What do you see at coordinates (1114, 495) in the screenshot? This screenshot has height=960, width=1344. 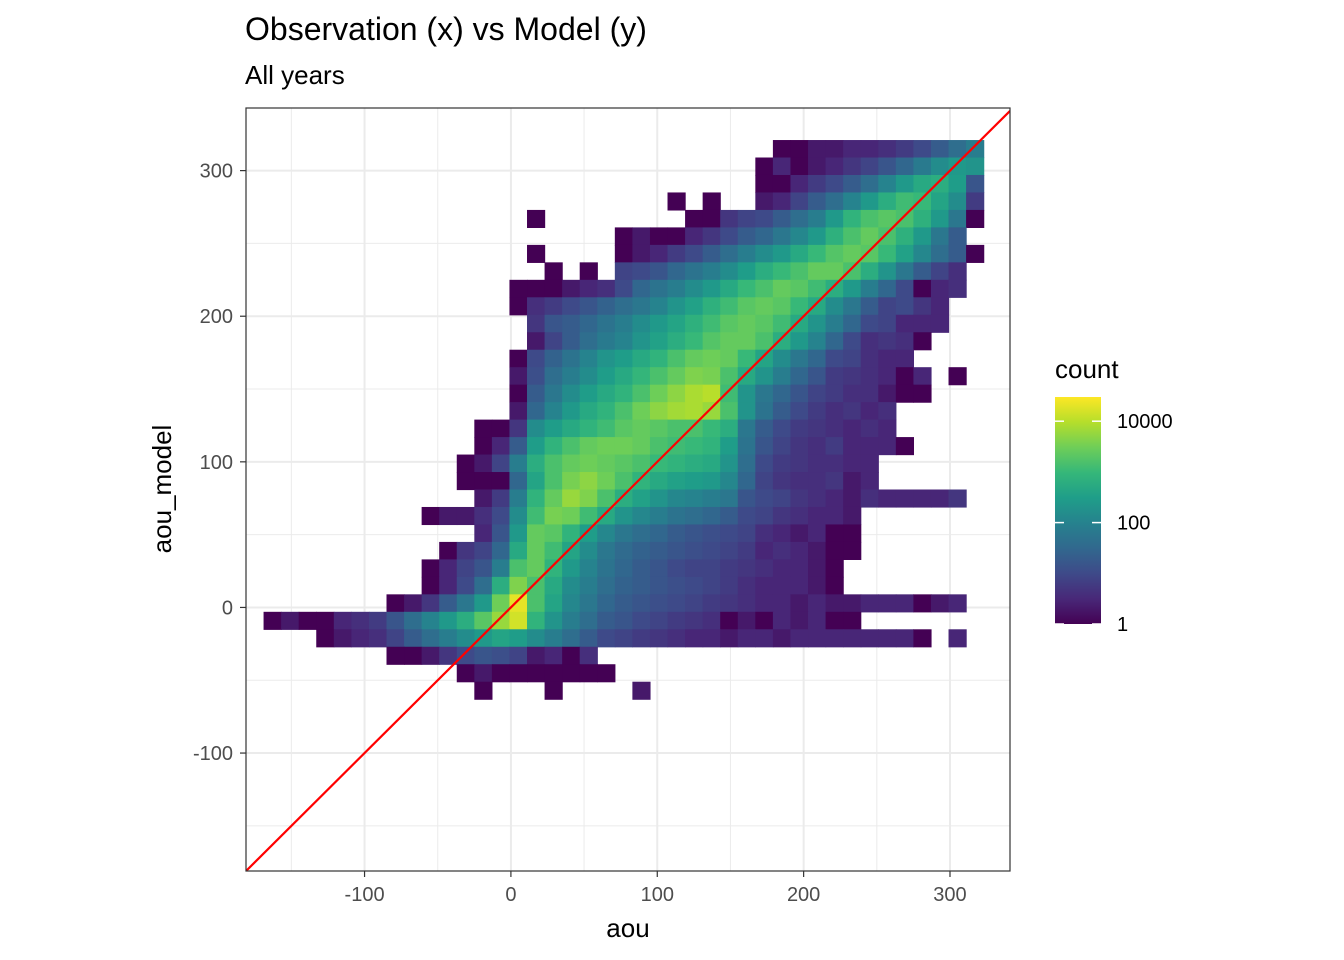 I see `legend: count 1 100 10000` at bounding box center [1114, 495].